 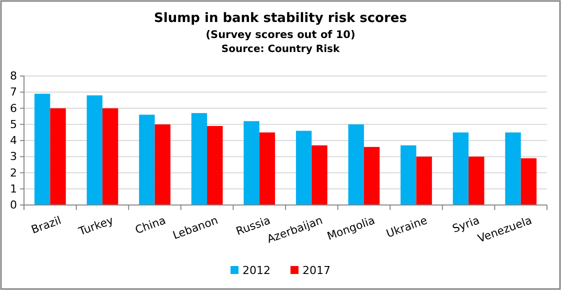 I want to click on legend-label: 2017, so click(x=316, y=270).